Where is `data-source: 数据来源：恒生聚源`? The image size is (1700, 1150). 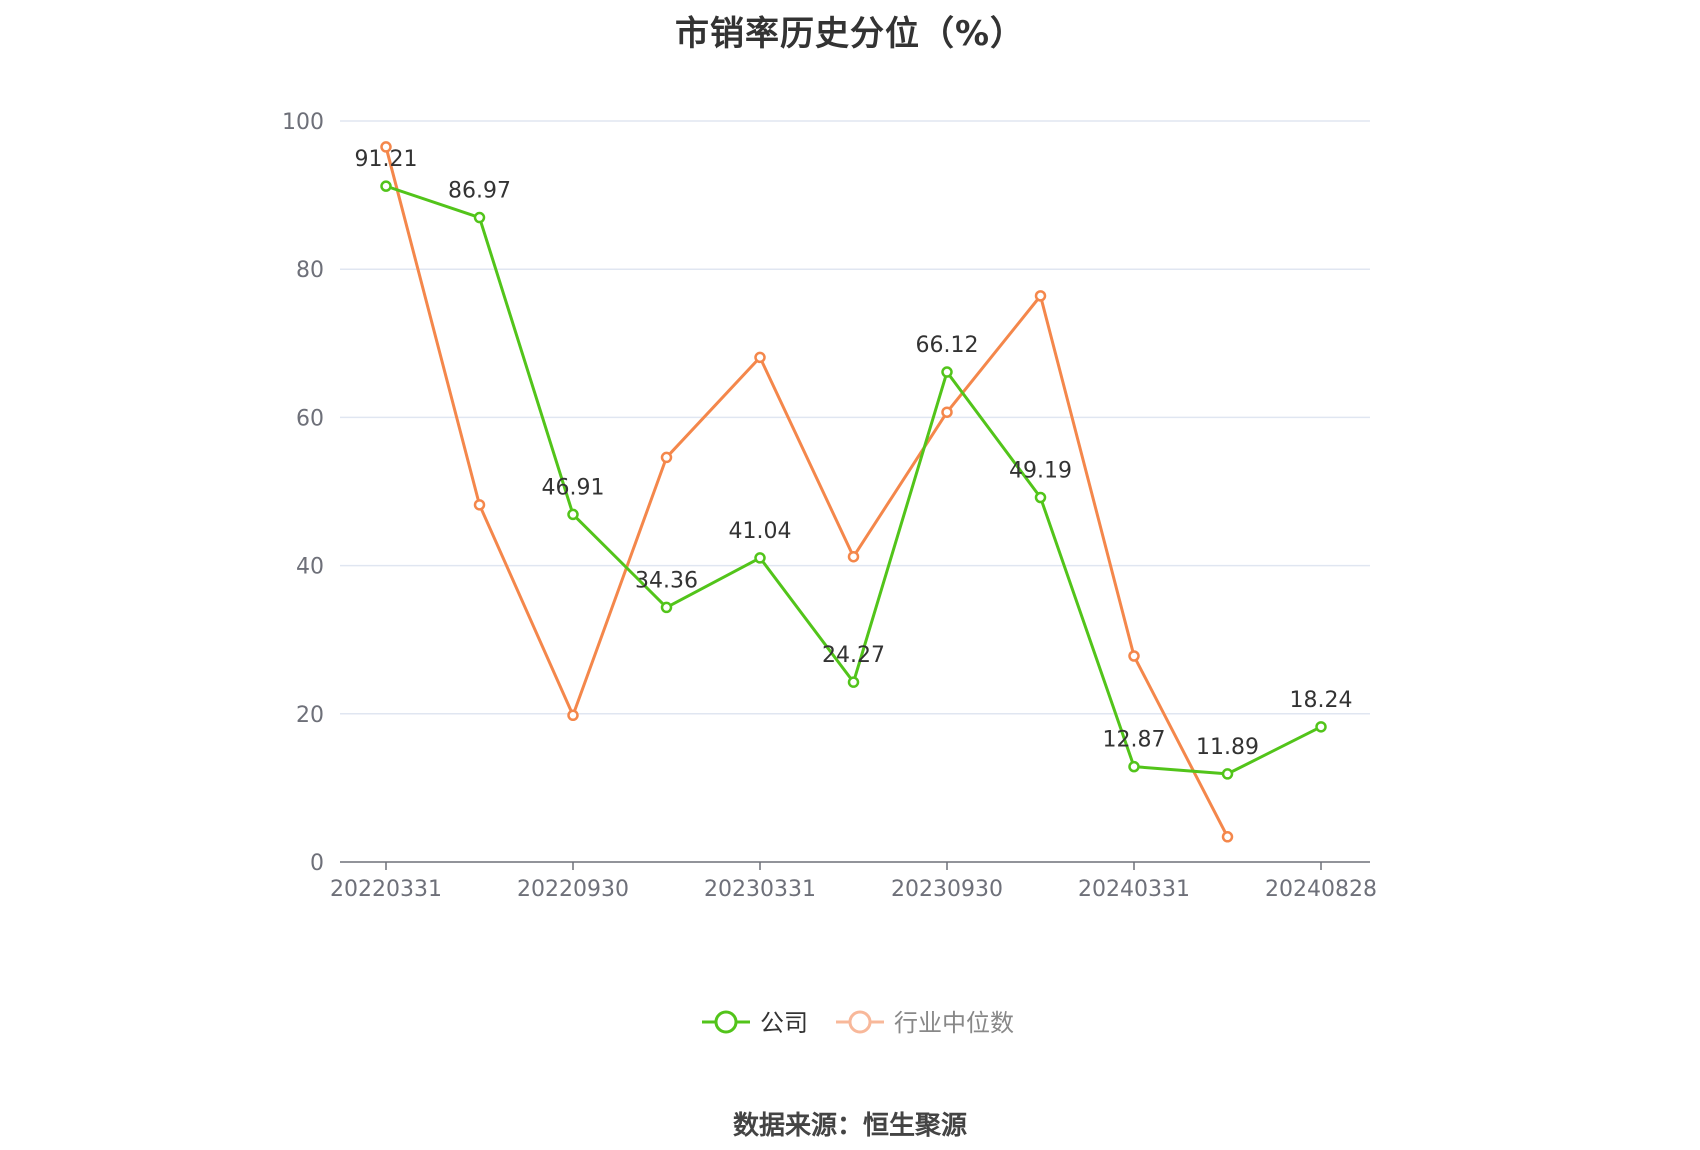
data-source: 数据来源：恒生聚源 is located at coordinates (849, 1126).